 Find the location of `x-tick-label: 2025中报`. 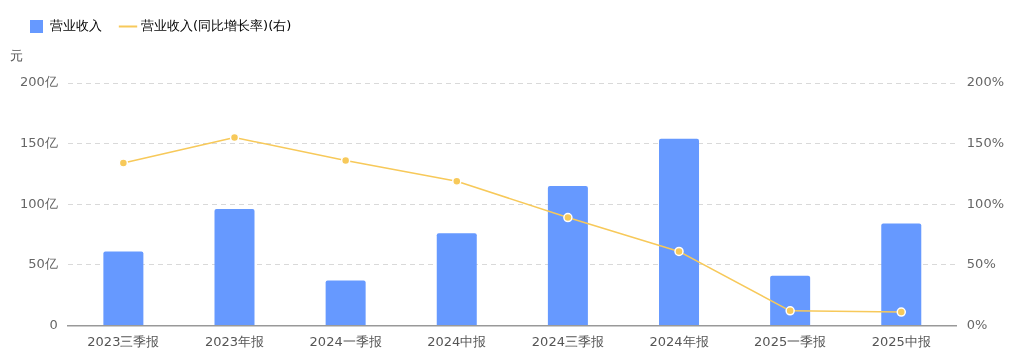

x-tick-label: 2025中报 is located at coordinates (901, 341).